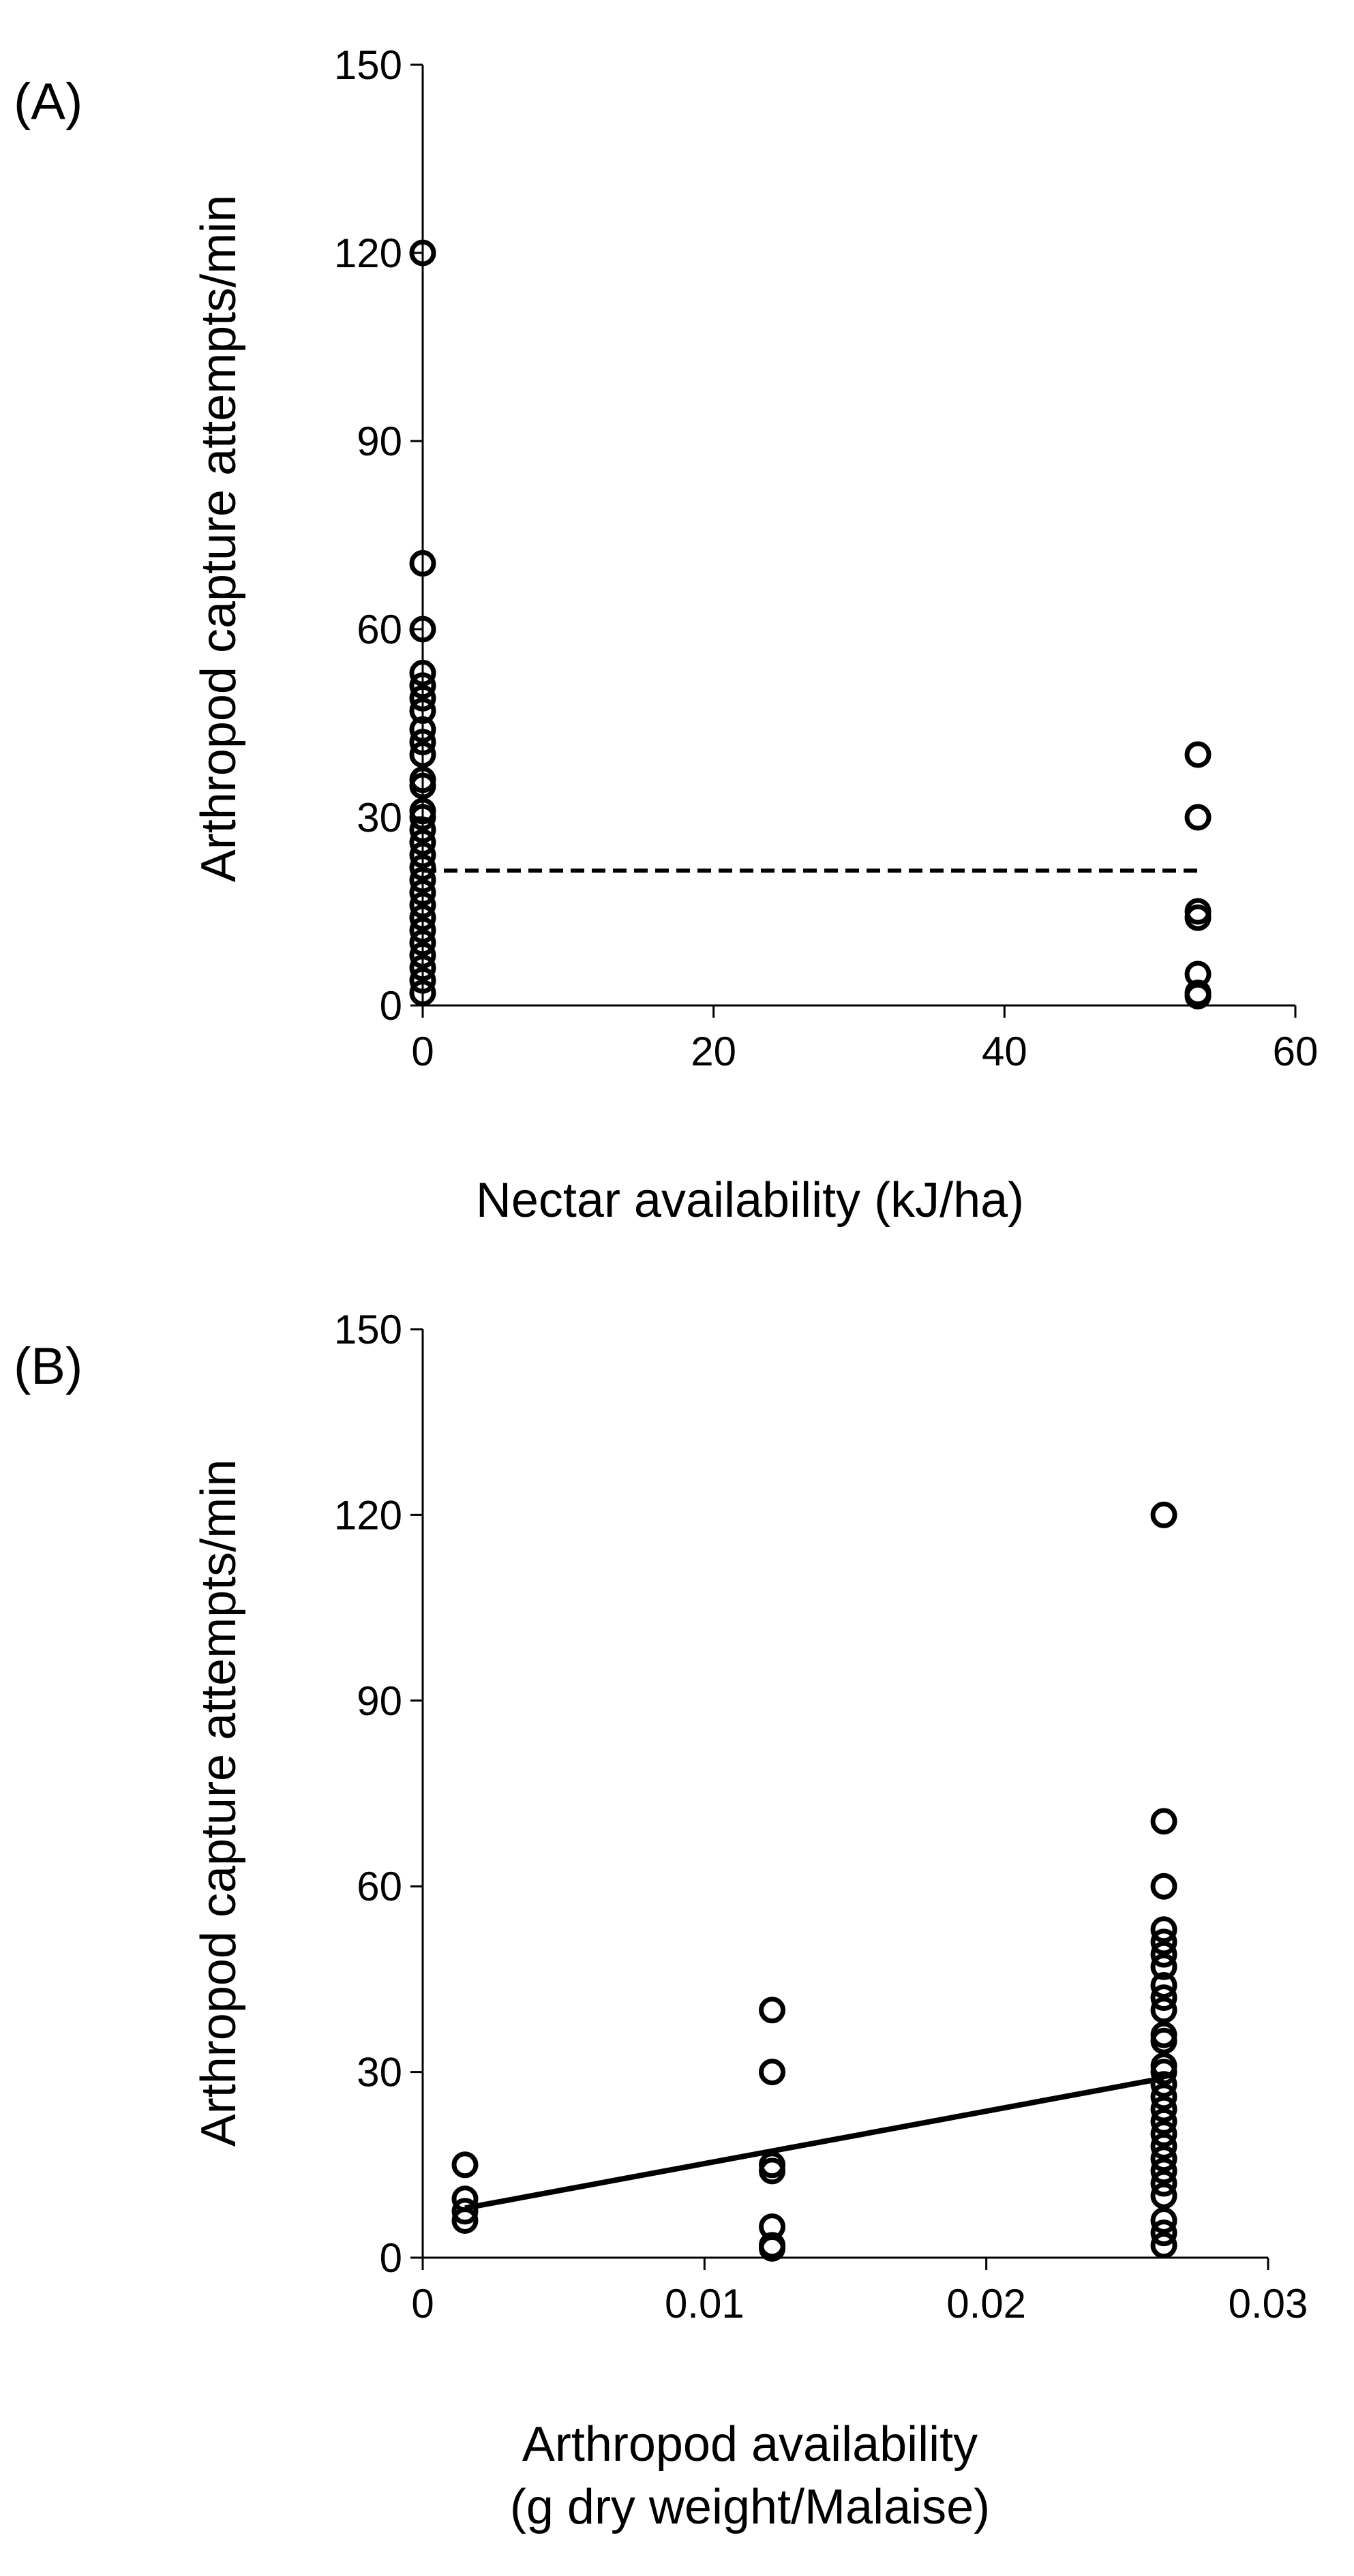 The width and height of the screenshot is (1354, 2576). What do you see at coordinates (986, 2304) in the screenshot?
I see `panel-b-x-tick-label: 0.02` at bounding box center [986, 2304].